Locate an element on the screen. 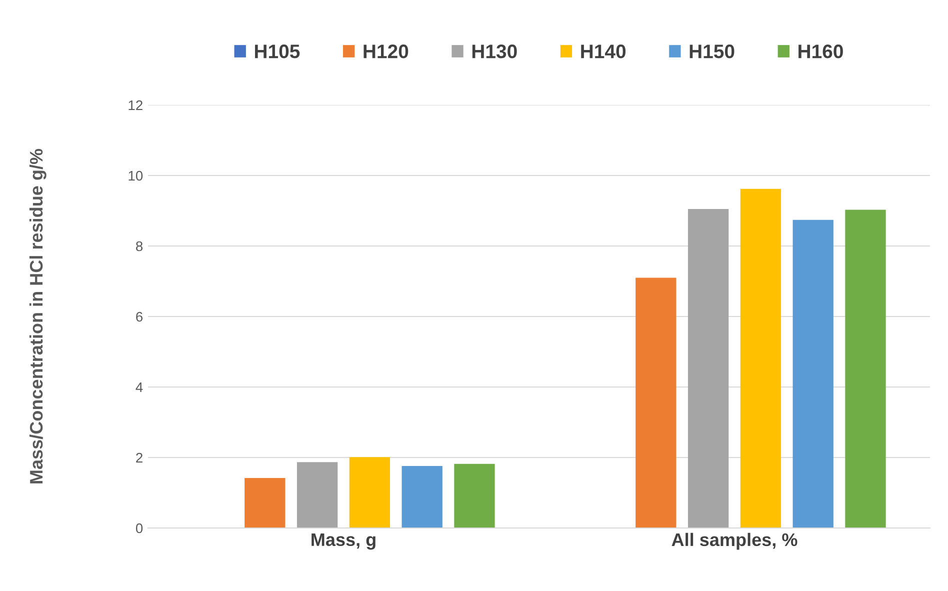 The image size is (948, 591). y-tick-label: 2 is located at coordinates (139, 457).